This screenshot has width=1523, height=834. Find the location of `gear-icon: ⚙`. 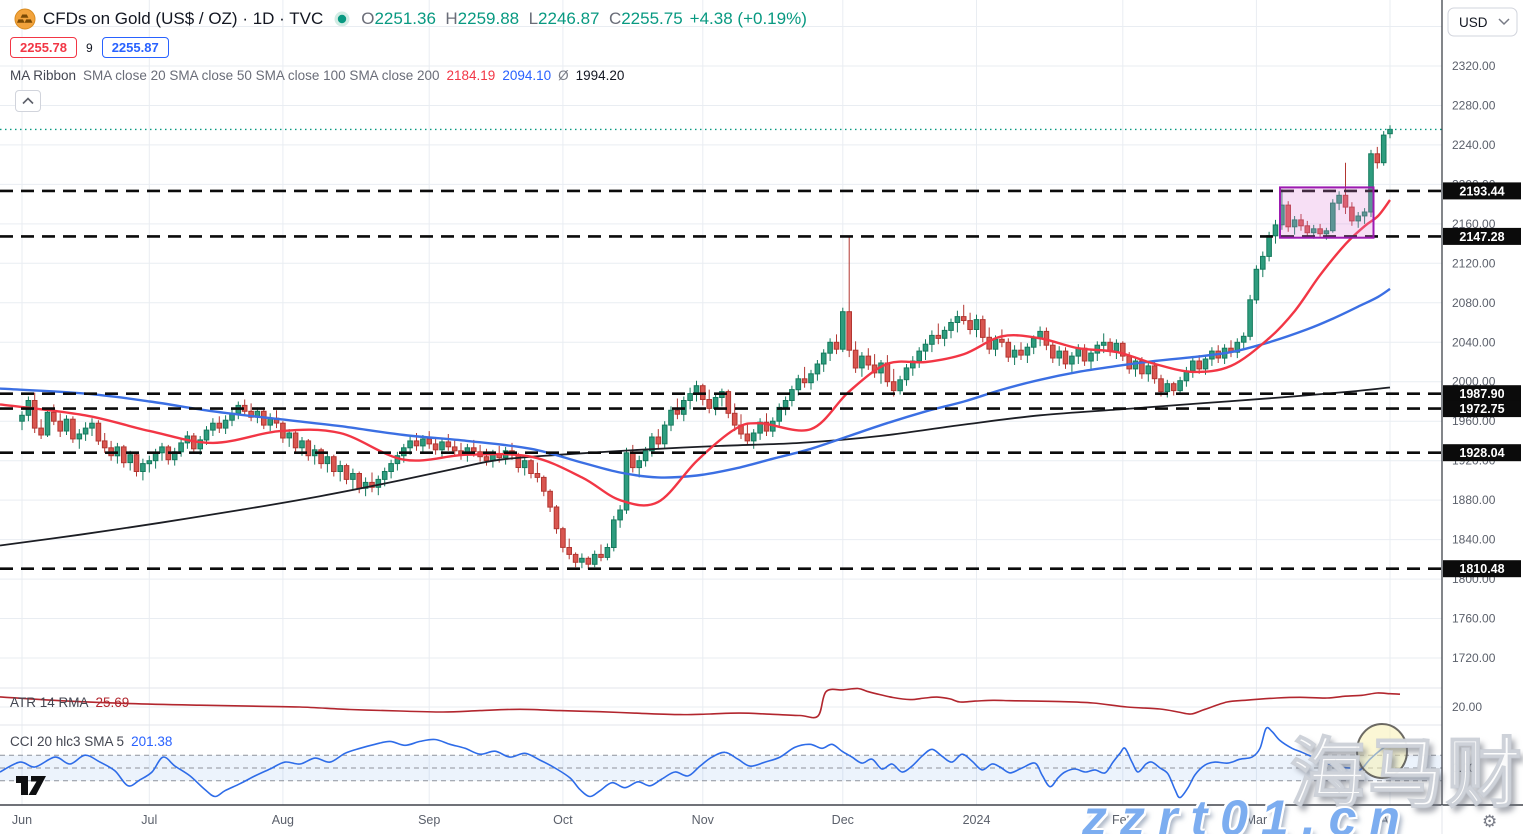

gear-icon: ⚙ is located at coordinates (1489, 821).